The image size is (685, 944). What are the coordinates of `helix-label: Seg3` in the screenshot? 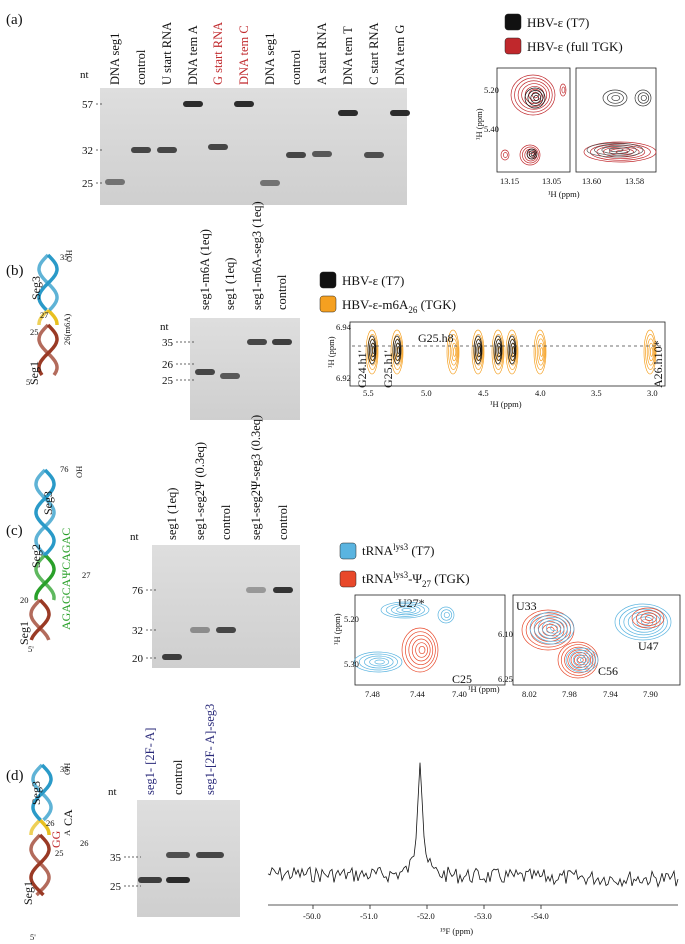 It's located at (36, 288).